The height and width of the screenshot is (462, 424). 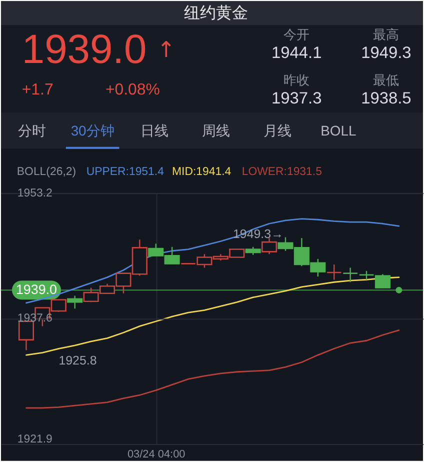 What do you see at coordinates (386, 34) in the screenshot?
I see `text: 最高` at bounding box center [386, 34].